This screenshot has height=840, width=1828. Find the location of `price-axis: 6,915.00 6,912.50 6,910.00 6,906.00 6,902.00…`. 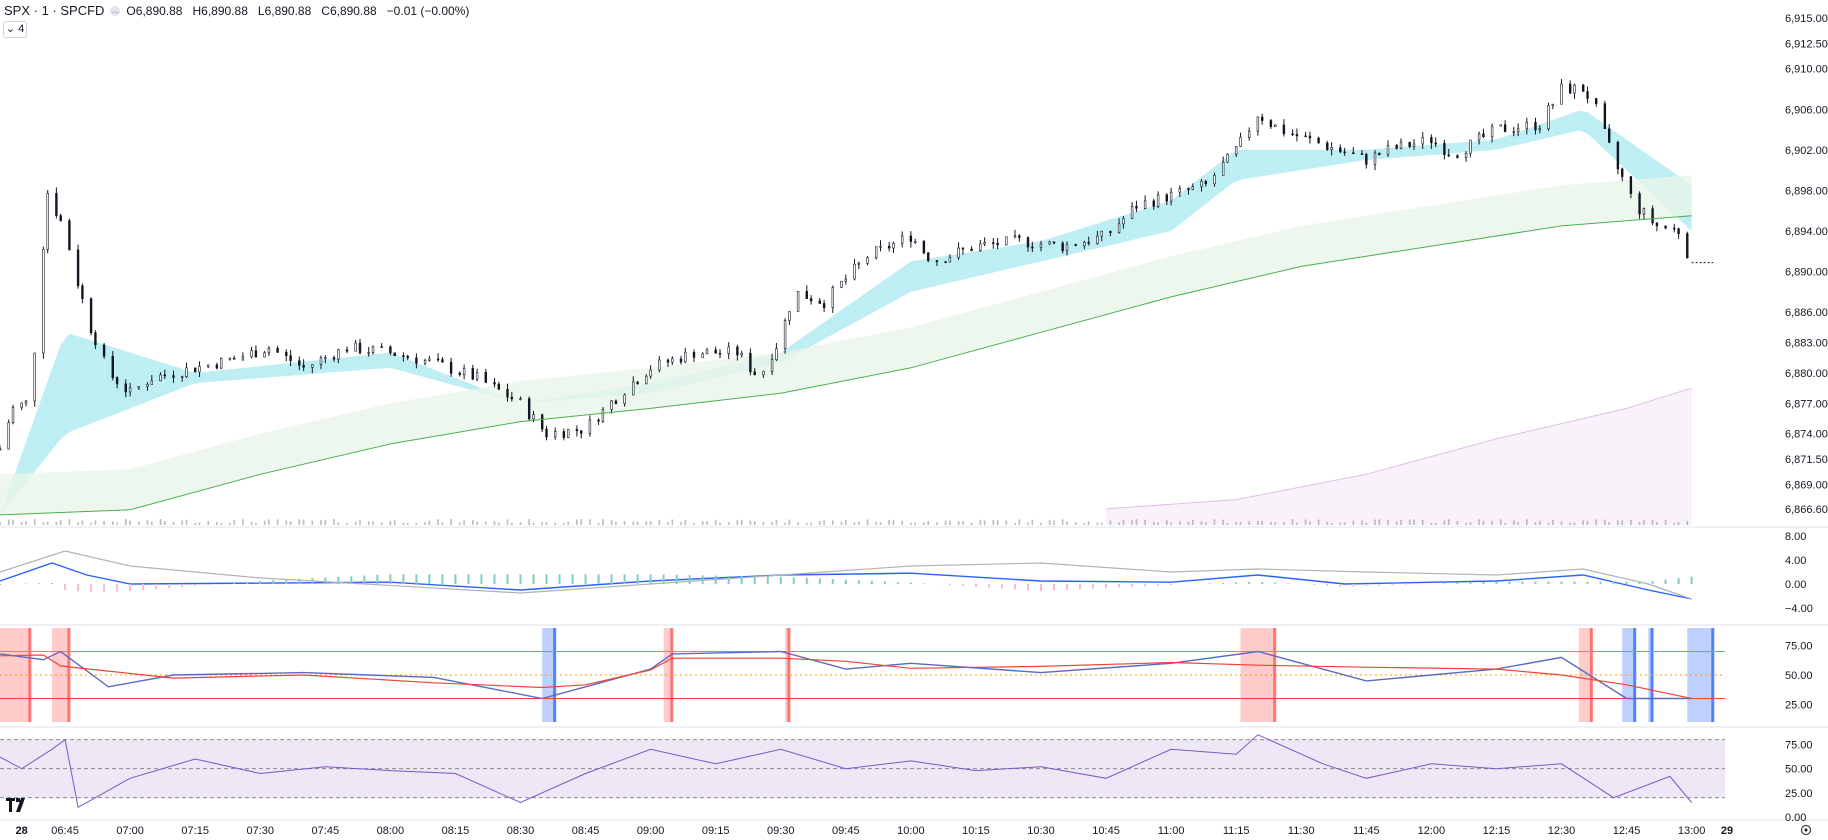

price-axis: 6,915.00 6,912.50 6,910.00 6,906.00 6,902.00… is located at coordinates (1806, 418).